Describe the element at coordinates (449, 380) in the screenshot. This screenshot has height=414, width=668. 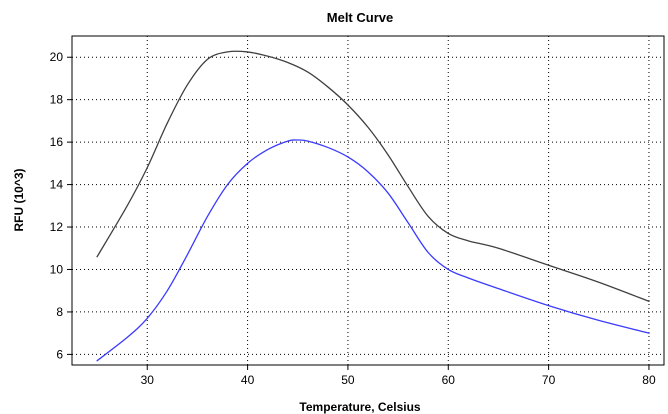
I see `x-tick-label: 60` at that location.